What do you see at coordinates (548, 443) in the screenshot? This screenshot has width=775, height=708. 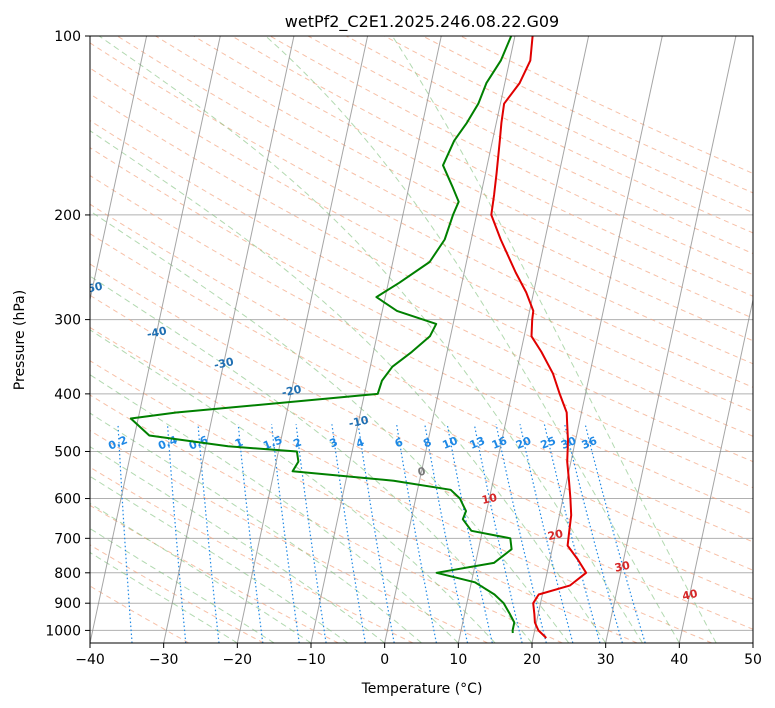 I see `mixing-ratio-label: 25` at bounding box center [548, 443].